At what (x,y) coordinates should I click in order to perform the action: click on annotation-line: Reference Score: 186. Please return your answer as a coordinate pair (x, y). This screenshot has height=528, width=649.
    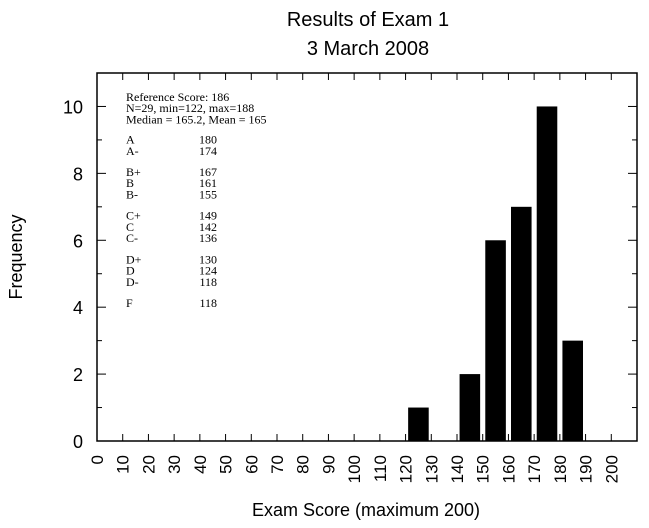
    Looking at the image, I should click on (177, 97).